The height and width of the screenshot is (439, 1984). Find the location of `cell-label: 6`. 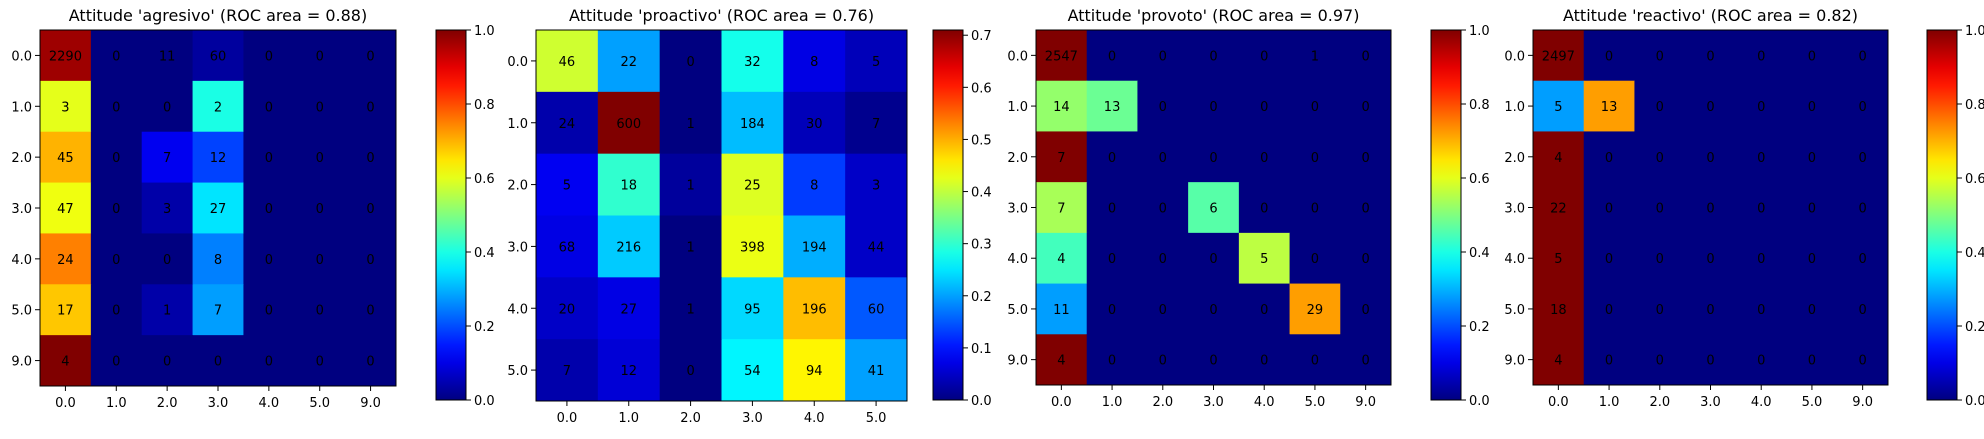

cell-label: 6 is located at coordinates (1213, 209).